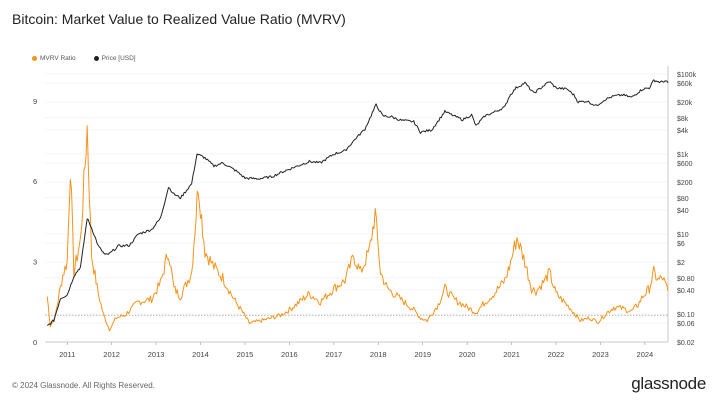  I want to click on legend-label: Price [USD], so click(118, 58).